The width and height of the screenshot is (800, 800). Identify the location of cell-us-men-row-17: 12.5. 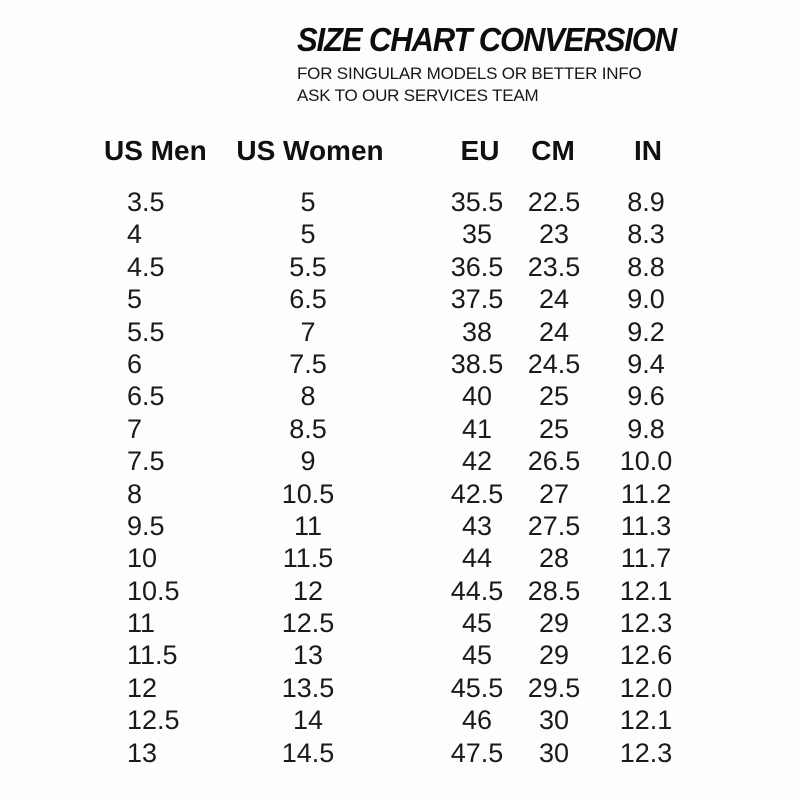
(153, 720).